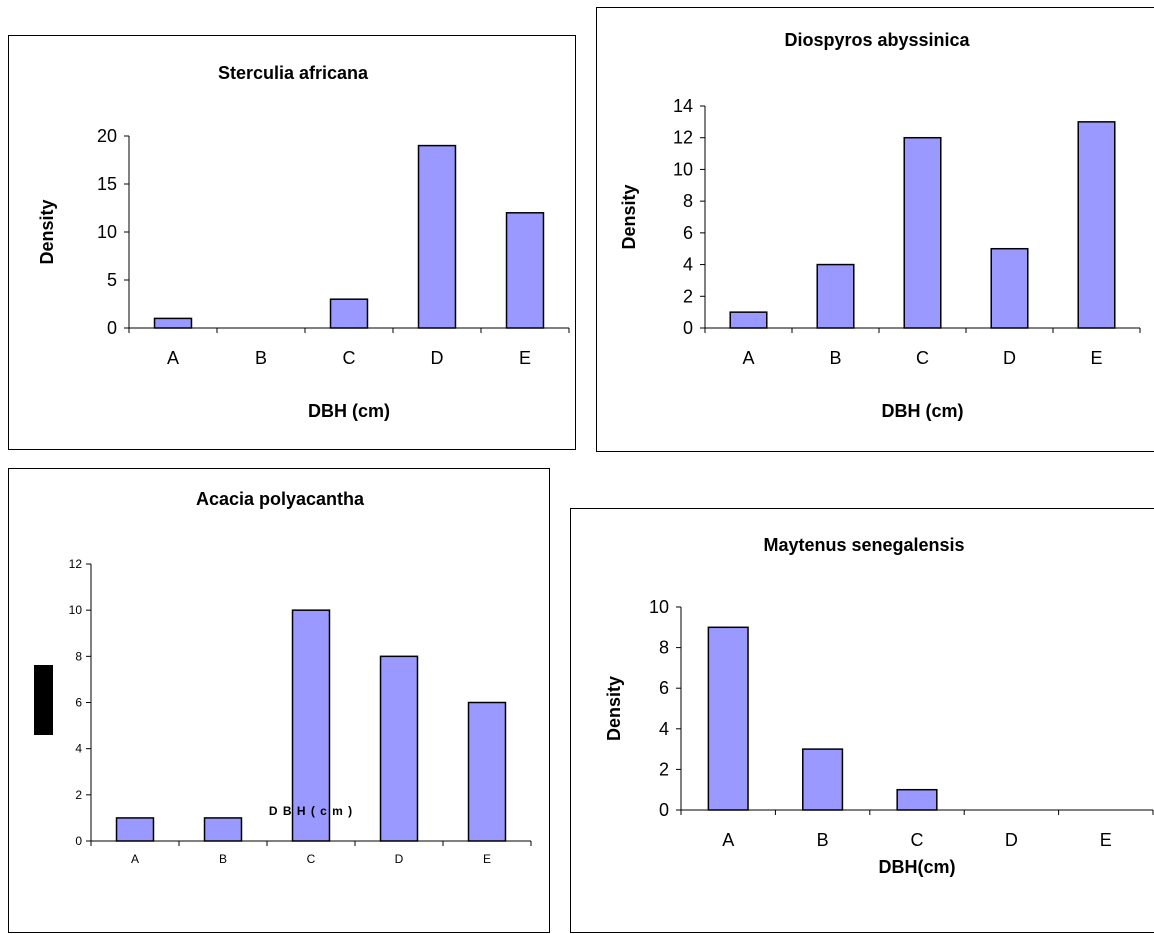 The height and width of the screenshot is (934, 1154). What do you see at coordinates (683, 106) in the screenshot?
I see `y-tick-label: 14` at bounding box center [683, 106].